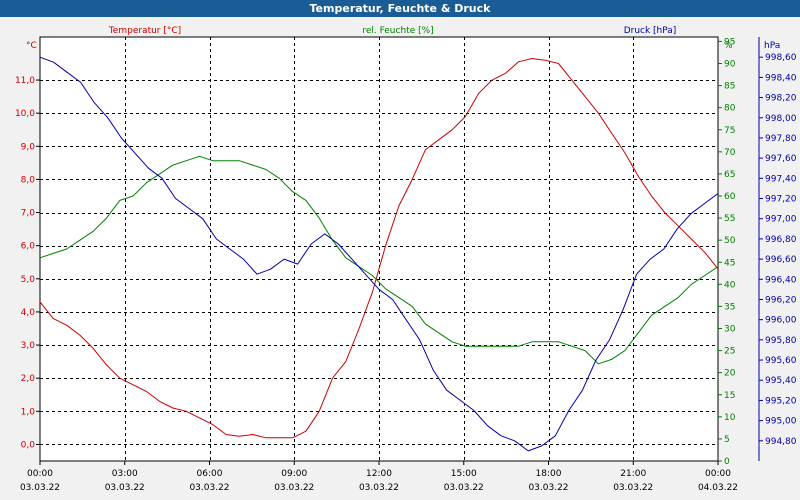 The width and height of the screenshot is (800, 500). I want to click on time-tick-label: 06:00, so click(210, 474).